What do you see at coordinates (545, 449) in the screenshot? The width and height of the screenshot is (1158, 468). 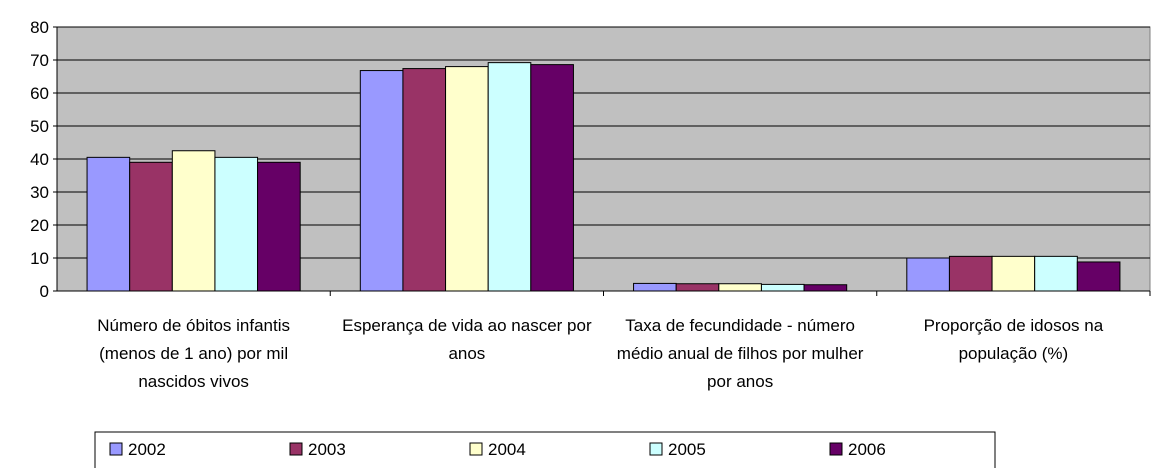 I see `legend` at bounding box center [545, 449].